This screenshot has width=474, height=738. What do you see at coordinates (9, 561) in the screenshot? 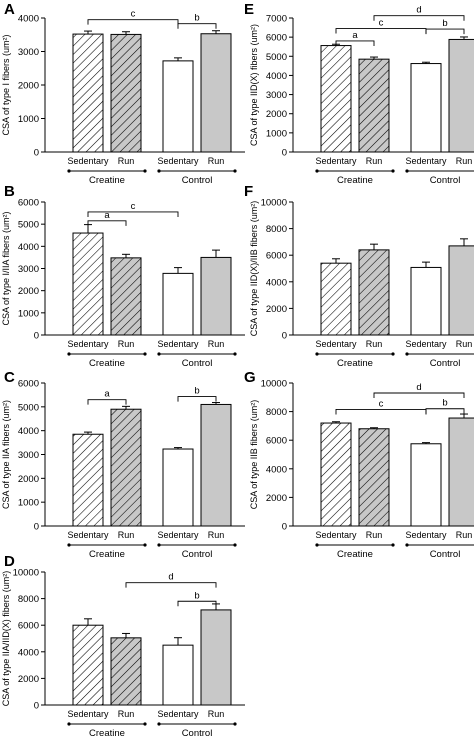
I see `panel-letter: D` at bounding box center [9, 561].